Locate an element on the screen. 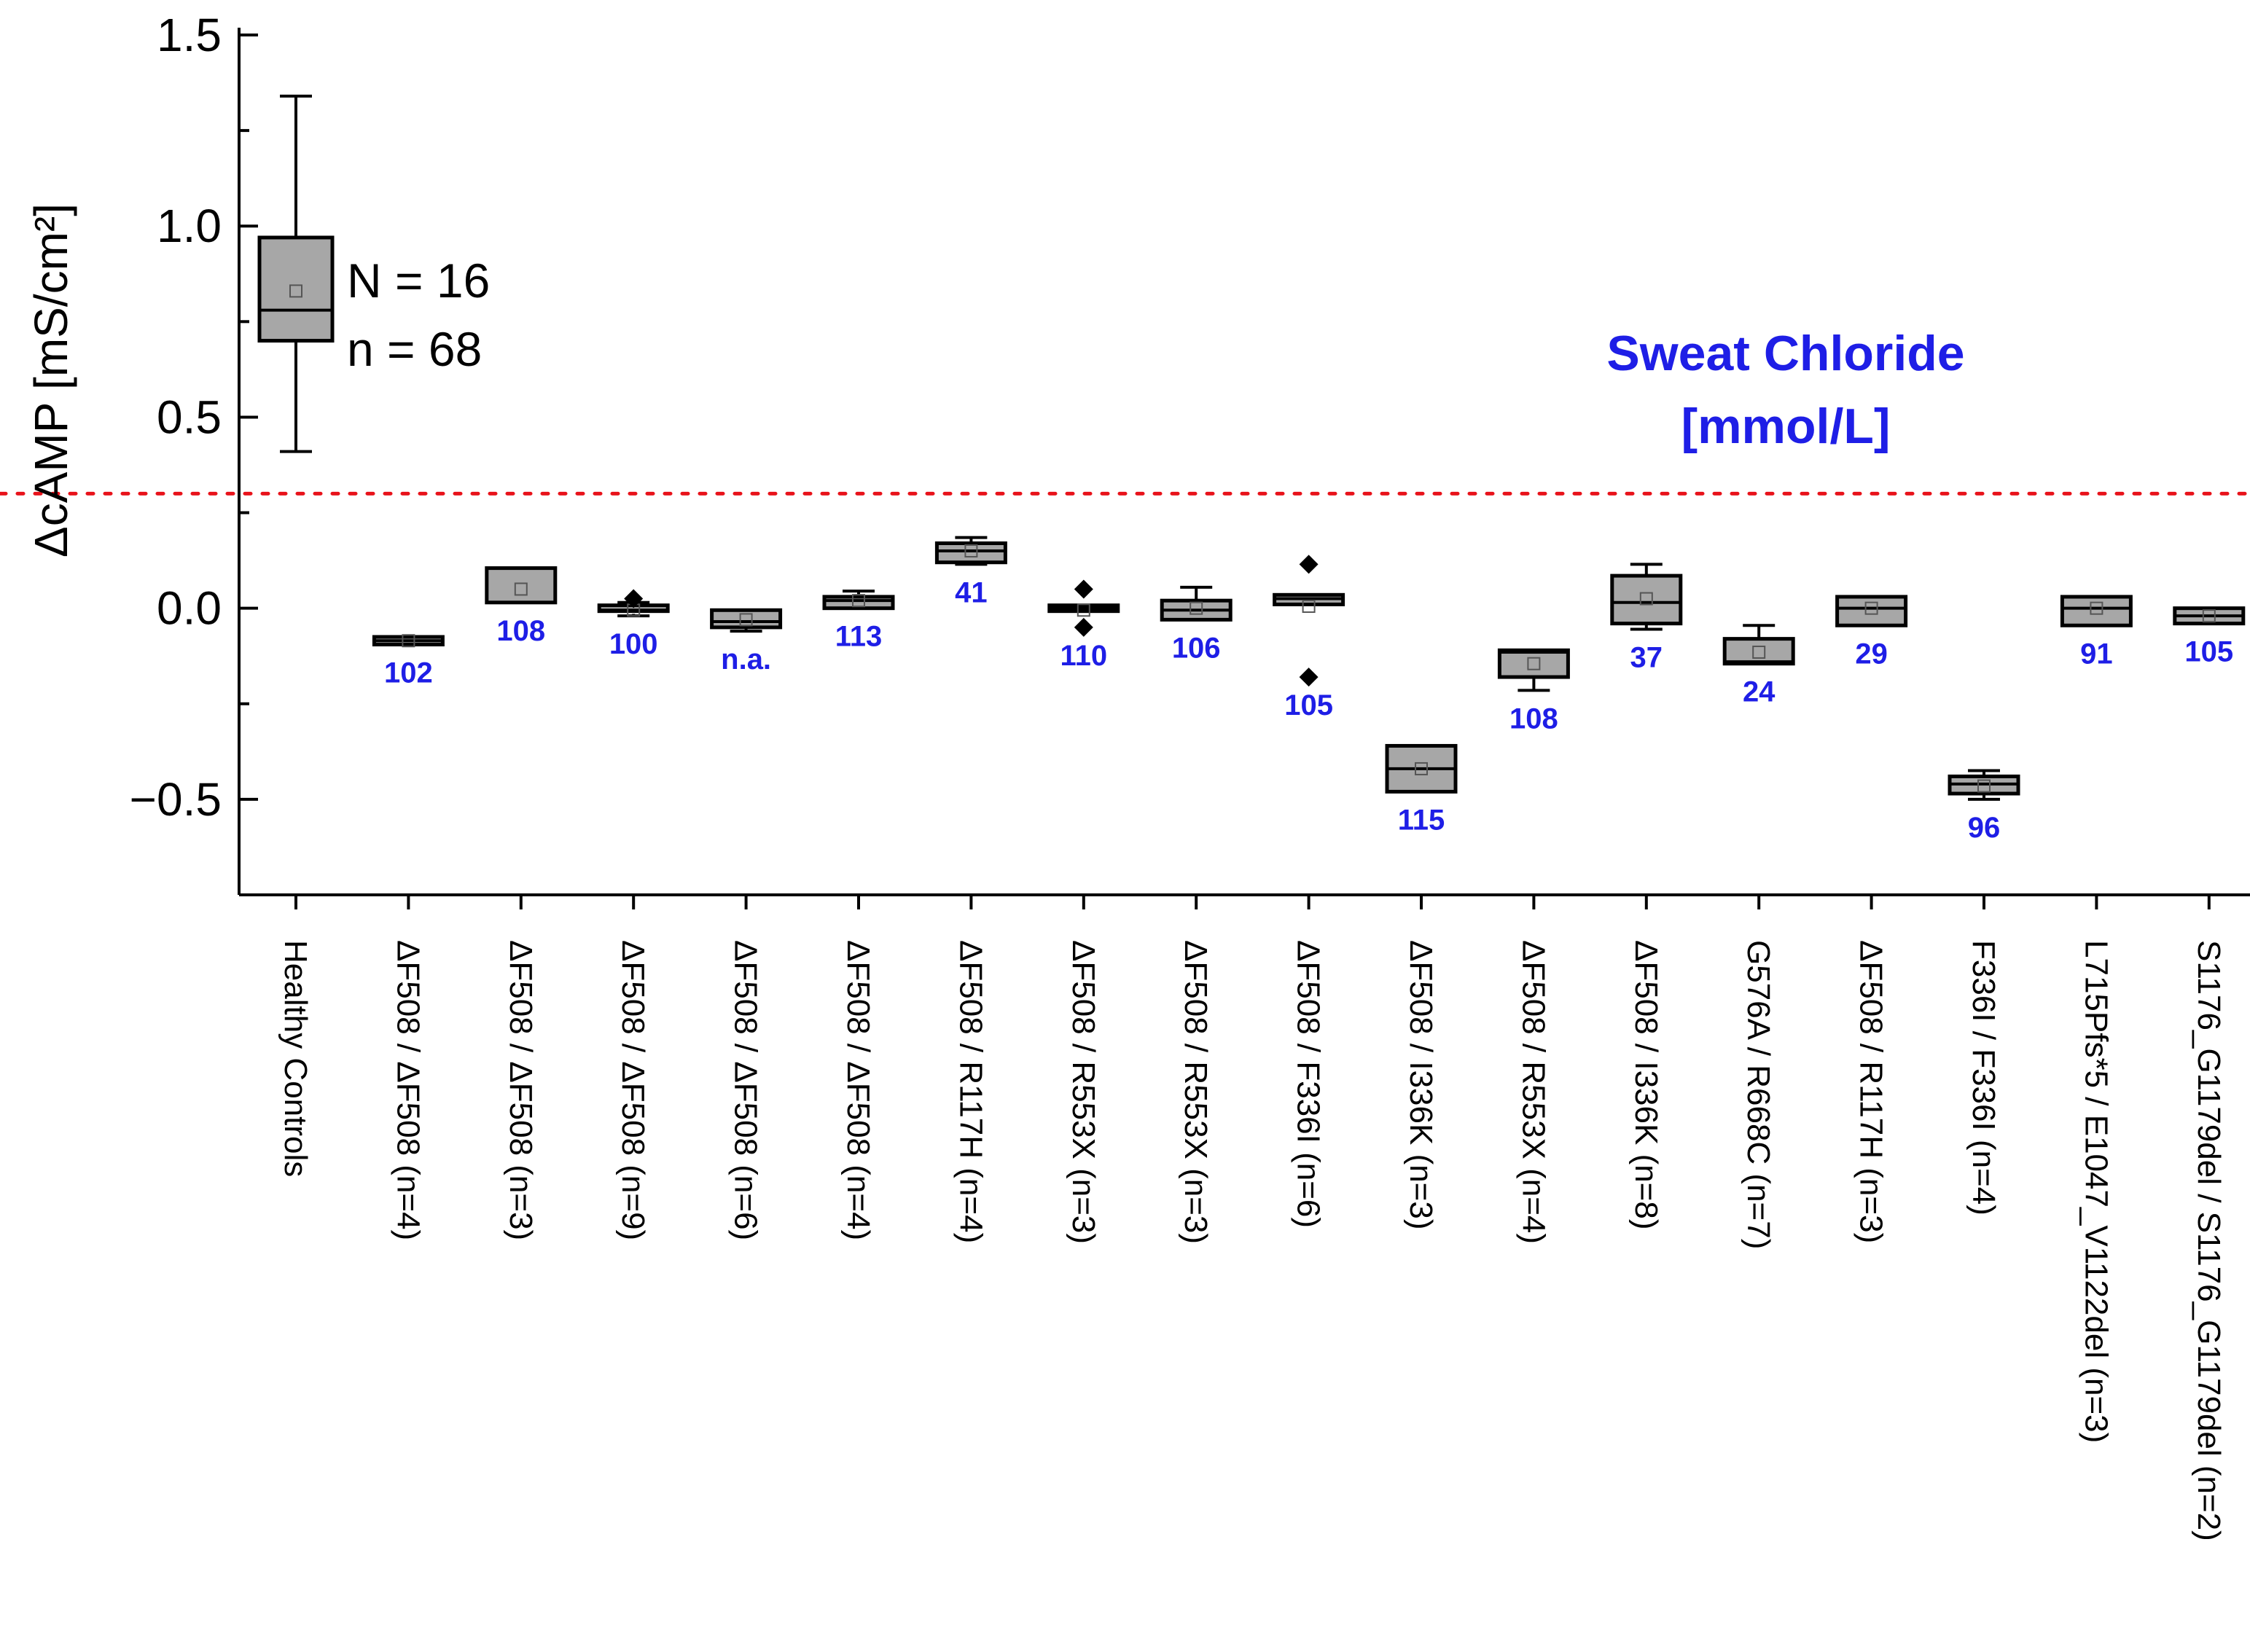 The height and width of the screenshot is (1652, 2250). category-label: ΔF508 / R117H (n=3) is located at coordinates (1871, 1091).